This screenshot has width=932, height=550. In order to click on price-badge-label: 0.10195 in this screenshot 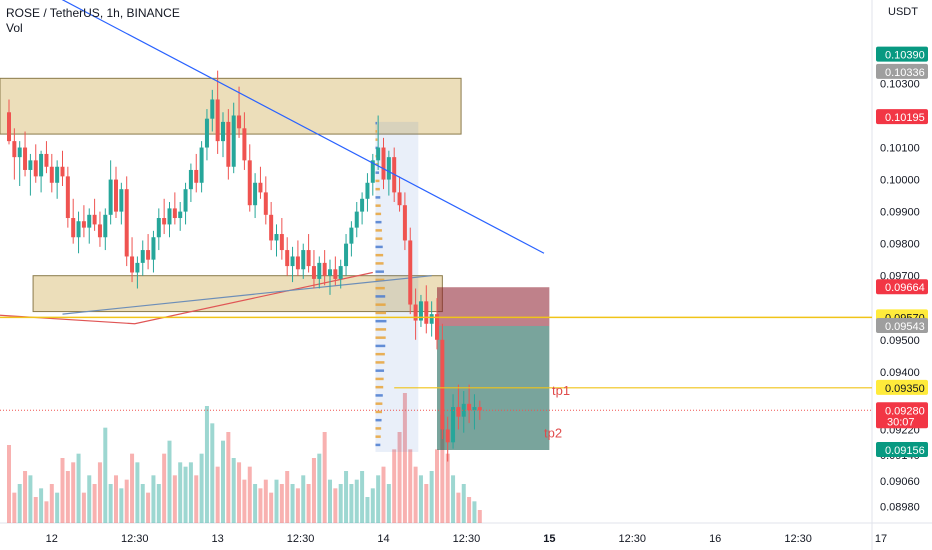, I will do `click(905, 118)`.